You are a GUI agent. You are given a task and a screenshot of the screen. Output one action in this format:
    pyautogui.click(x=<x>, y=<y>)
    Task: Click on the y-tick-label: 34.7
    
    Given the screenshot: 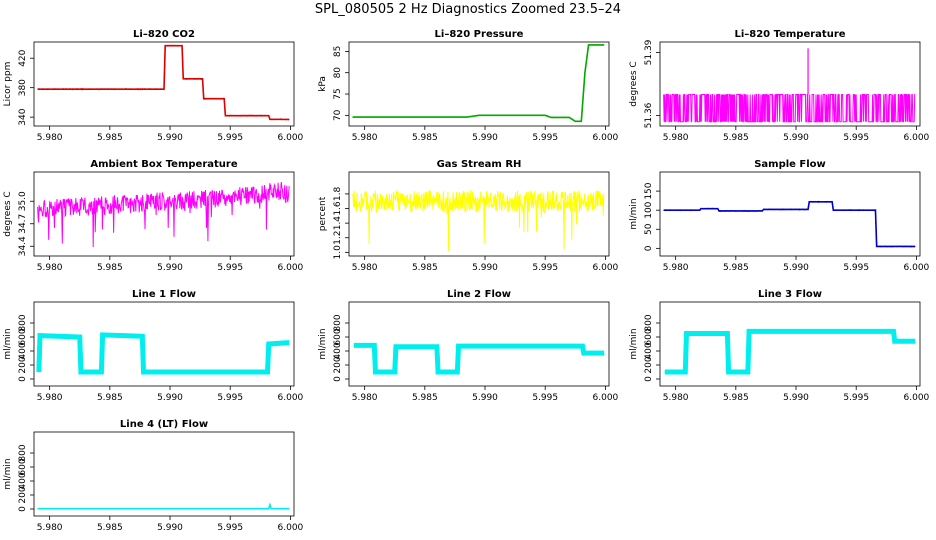 What is the action you would take?
    pyautogui.click(x=23, y=224)
    